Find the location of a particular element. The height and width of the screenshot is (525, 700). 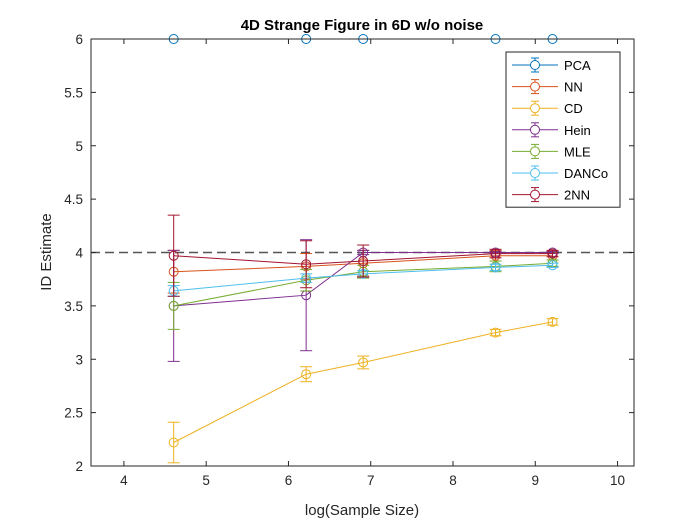

legend-item-pca: PCA is located at coordinates (551, 65).